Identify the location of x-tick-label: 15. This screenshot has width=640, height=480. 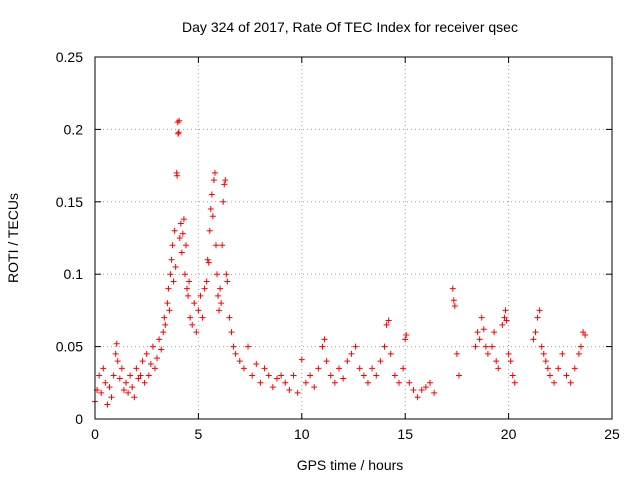
(405, 434).